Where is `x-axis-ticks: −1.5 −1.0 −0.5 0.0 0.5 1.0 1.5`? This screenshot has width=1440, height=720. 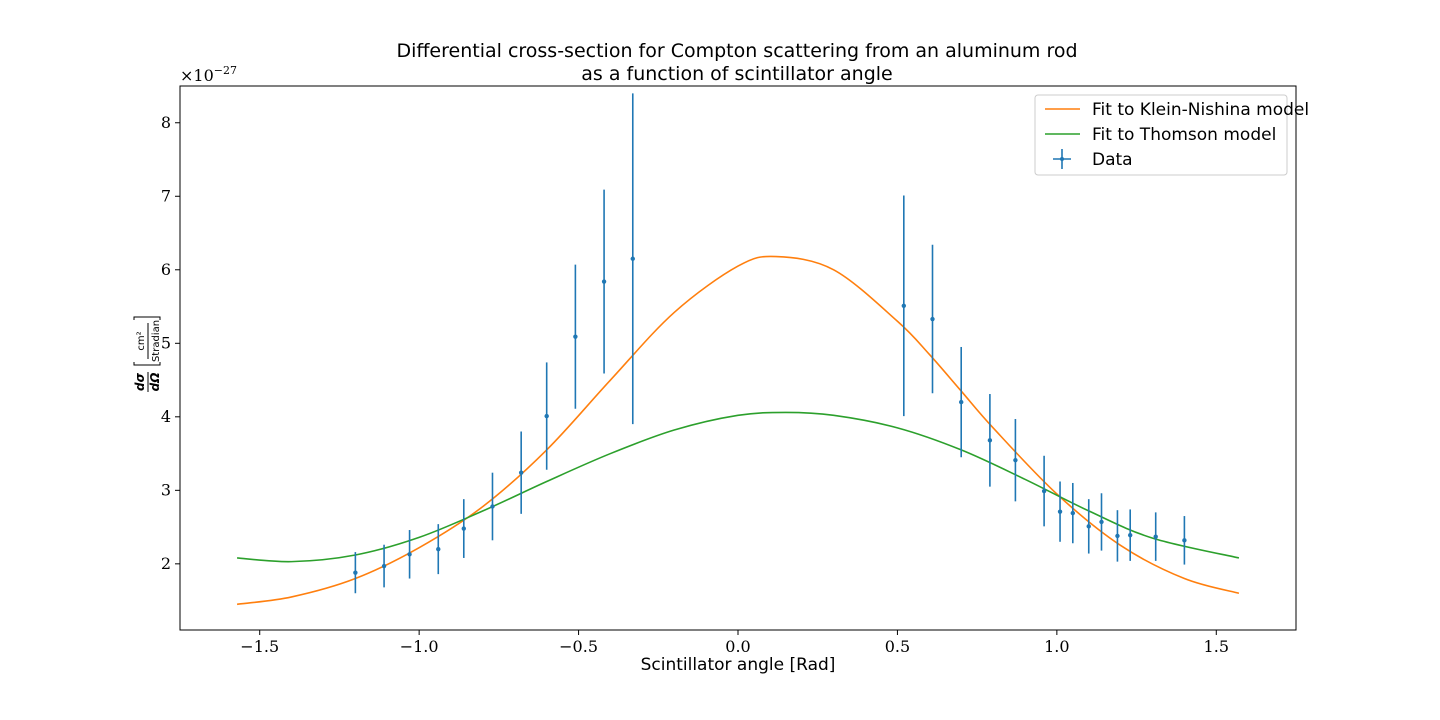 x-axis-ticks: −1.5 −1.0 −0.5 0.0 0.5 1.0 1.5 is located at coordinates (734, 643).